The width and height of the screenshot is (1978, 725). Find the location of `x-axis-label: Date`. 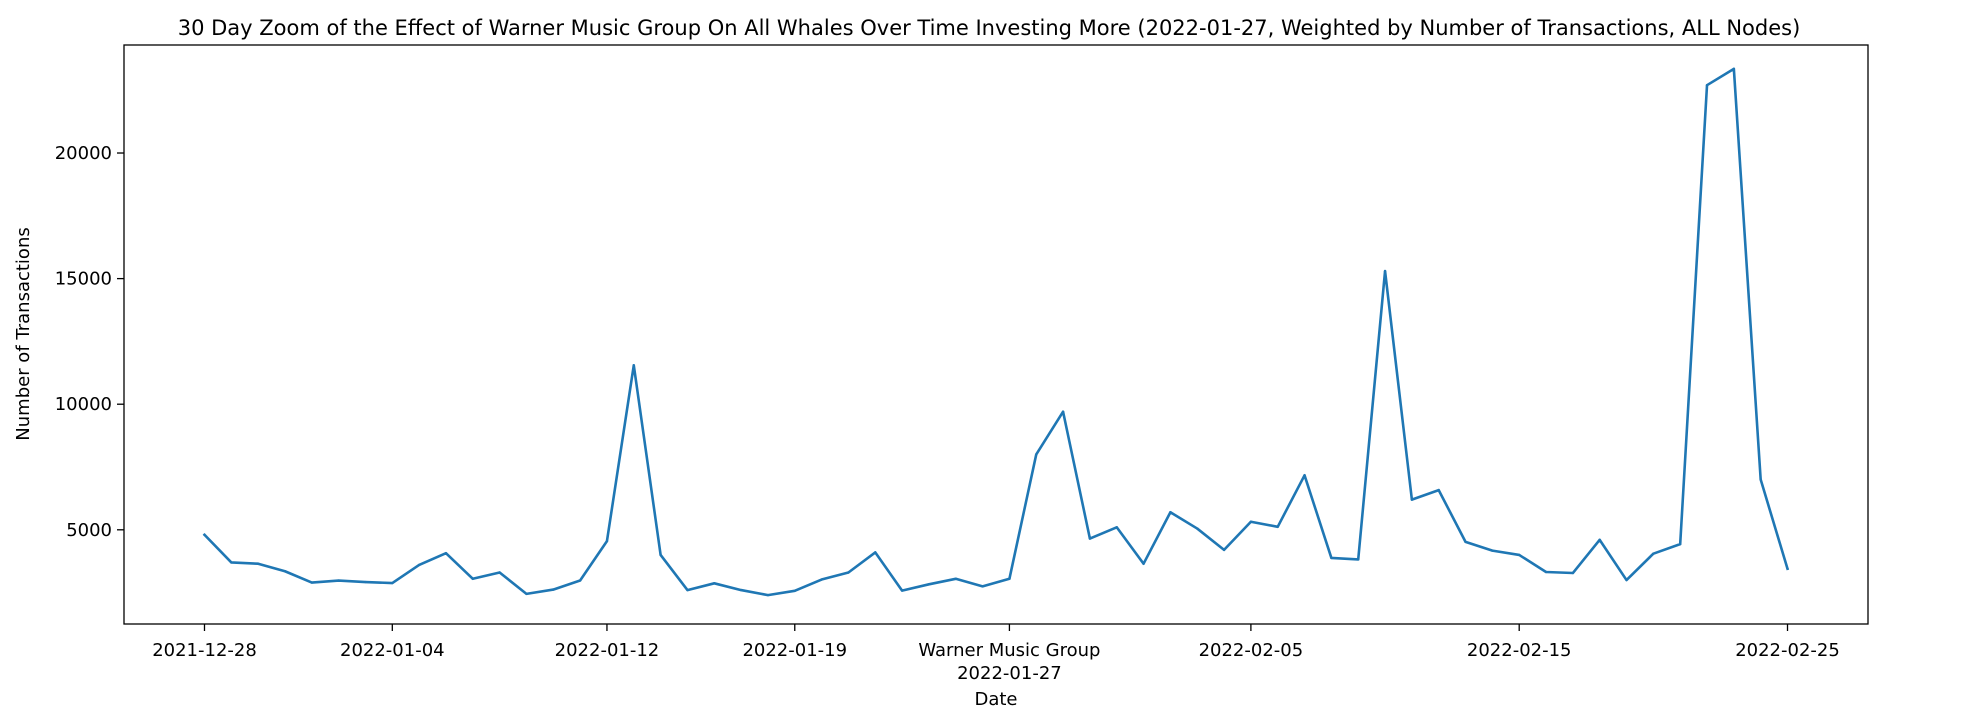

x-axis-label: Date is located at coordinates (995, 699).